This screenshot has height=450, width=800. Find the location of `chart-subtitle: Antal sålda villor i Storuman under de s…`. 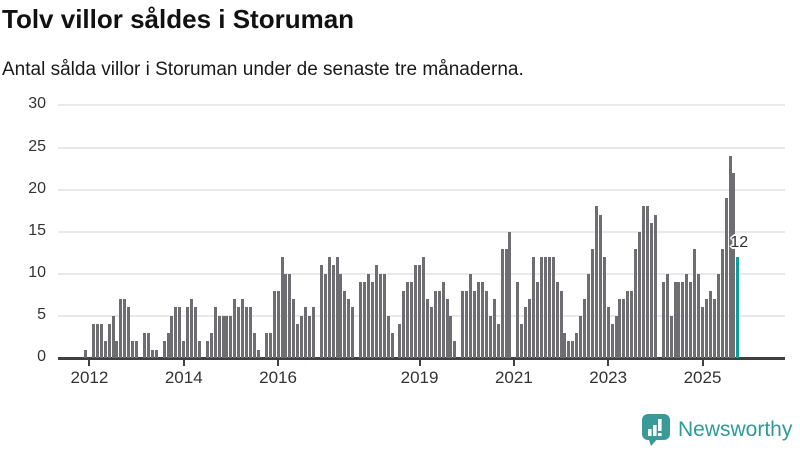

chart-subtitle: Antal sålda villor i Storuman under de s… is located at coordinates (263, 69).